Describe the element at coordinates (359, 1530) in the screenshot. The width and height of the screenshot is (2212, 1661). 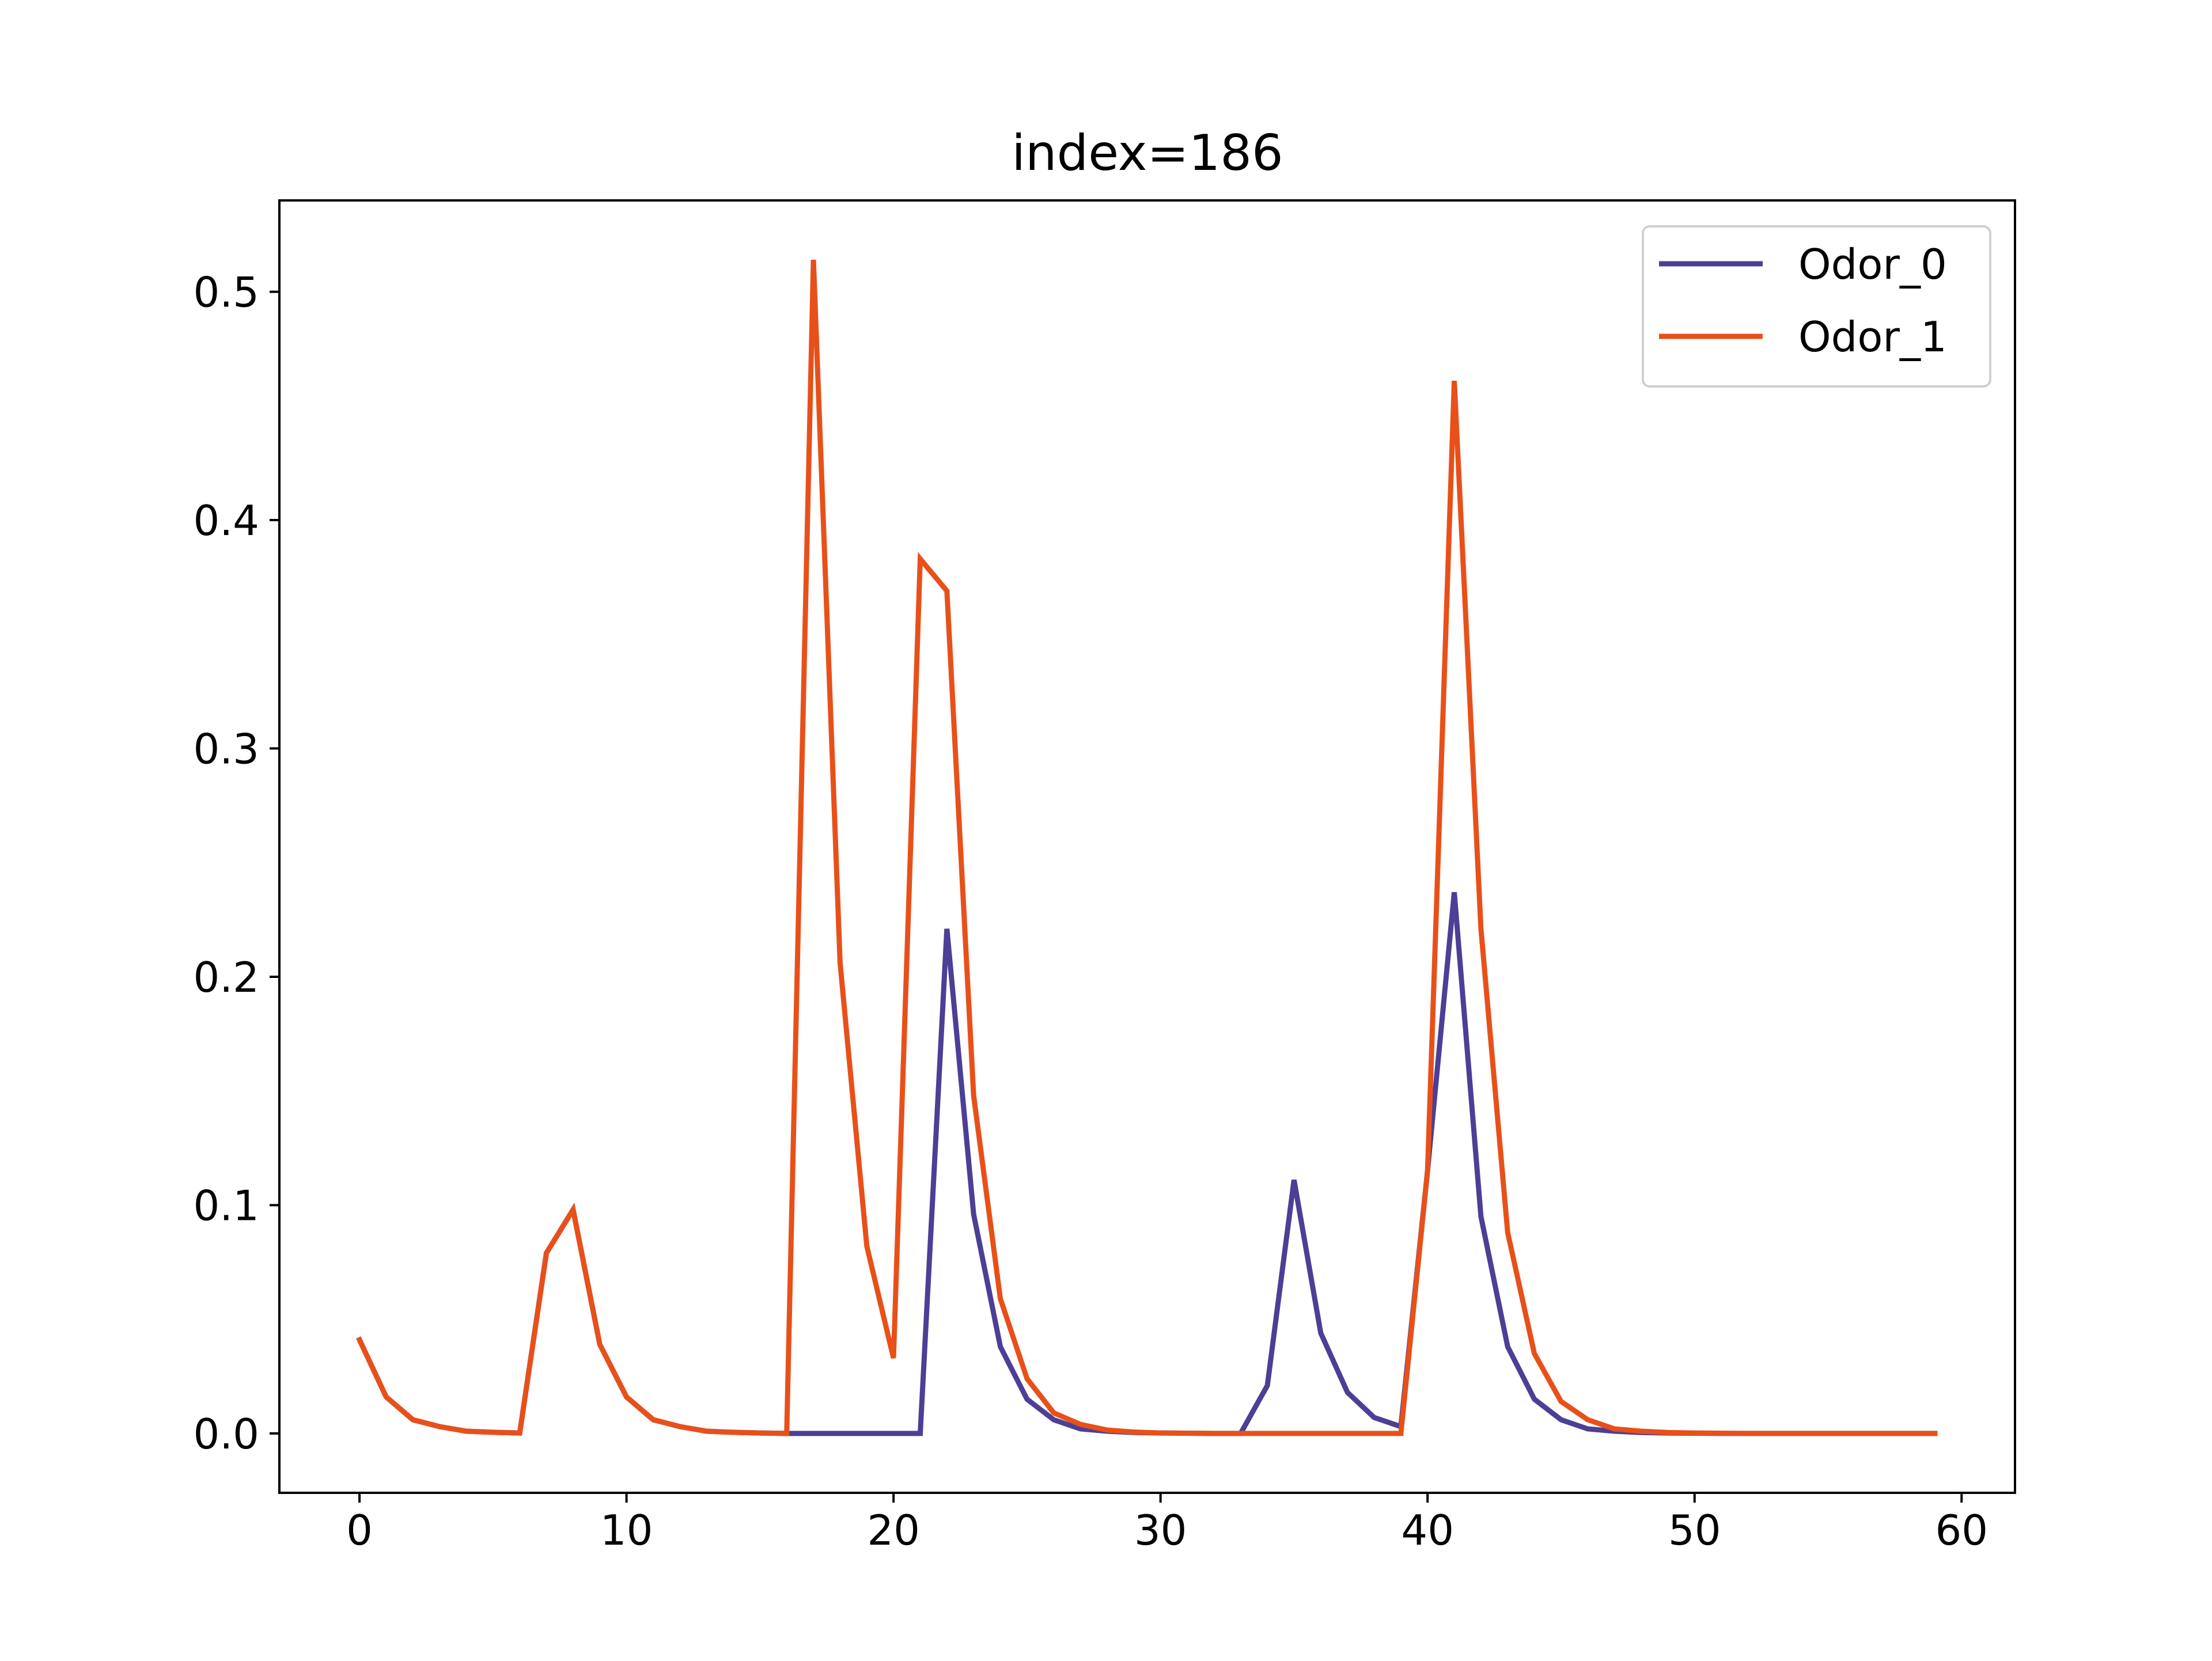
I see `x-tick-label: 0` at that location.